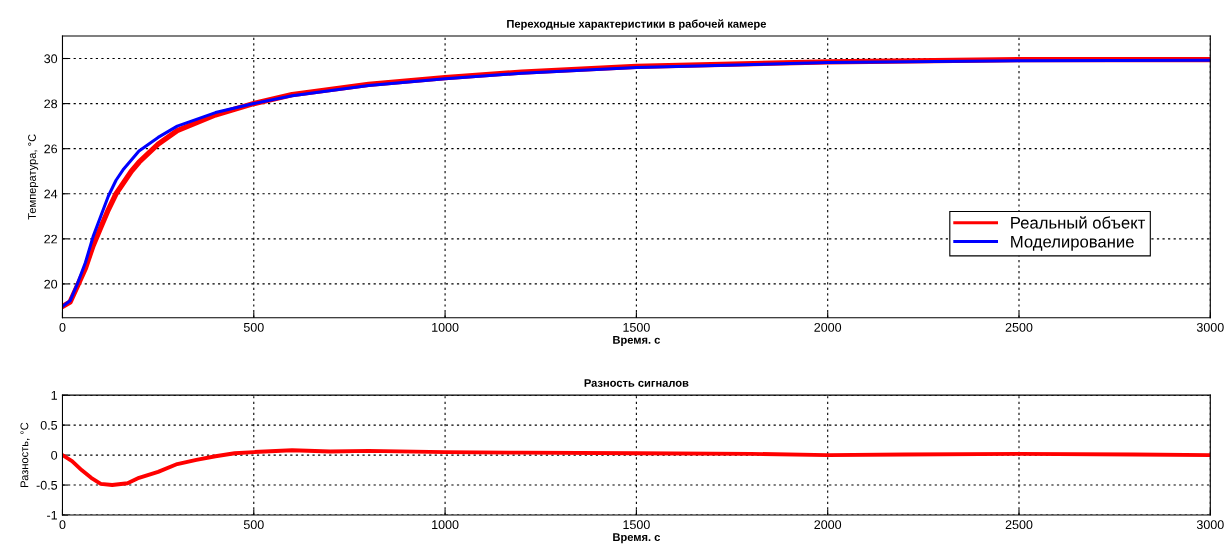  Describe the element at coordinates (33, 177) in the screenshot. I see `y-axis-title: Температура, °C` at that location.